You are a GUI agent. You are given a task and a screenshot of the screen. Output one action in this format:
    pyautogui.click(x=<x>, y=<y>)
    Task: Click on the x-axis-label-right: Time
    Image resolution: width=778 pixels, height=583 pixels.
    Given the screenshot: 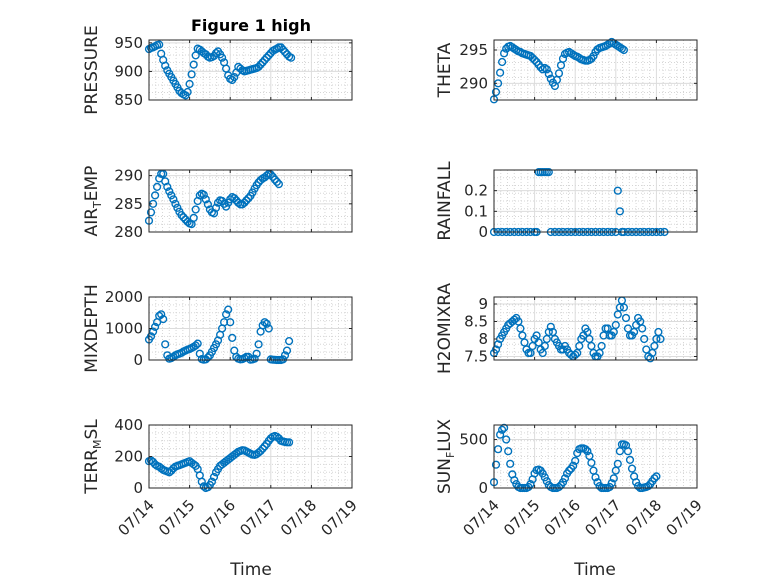 What is the action you would take?
    pyautogui.click(x=594, y=570)
    